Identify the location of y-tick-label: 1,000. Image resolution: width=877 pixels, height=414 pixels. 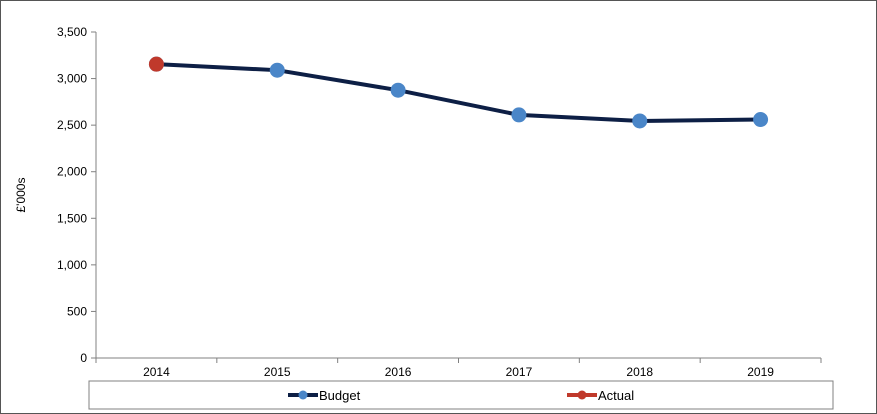
(72, 265).